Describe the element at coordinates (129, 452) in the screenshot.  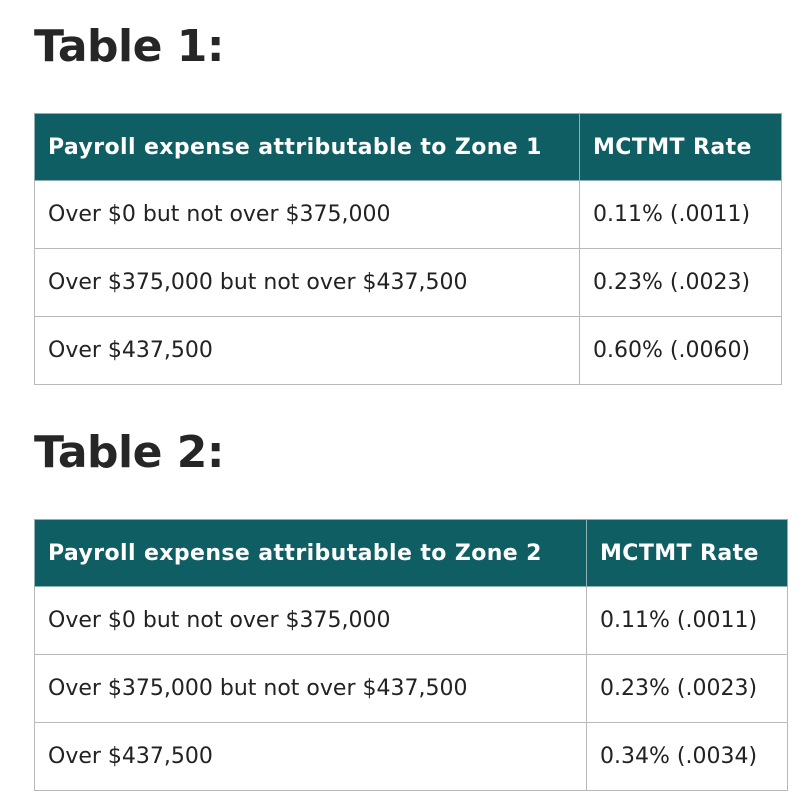
I see `table-2-title: Table 2:` at that location.